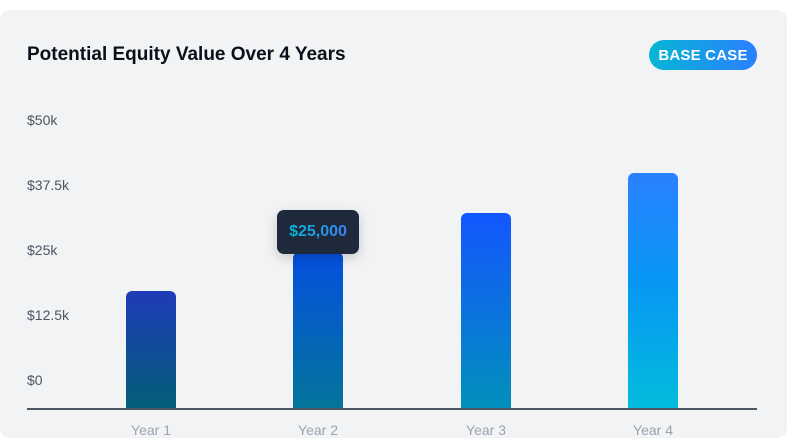 This screenshot has height=442, width=791. I want to click on value-tooltip: $25,000, so click(318, 232).